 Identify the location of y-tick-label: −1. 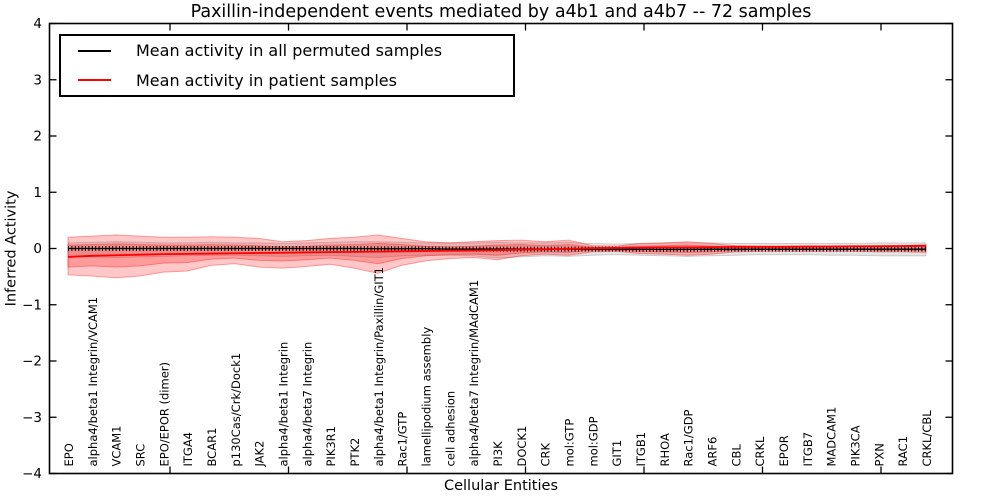
(32, 305).